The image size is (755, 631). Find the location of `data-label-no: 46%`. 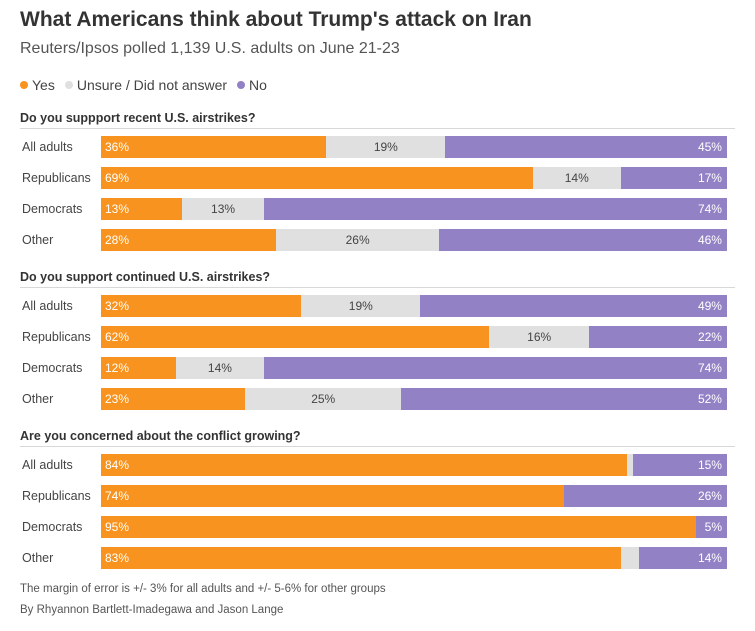

data-label-no: 46% is located at coordinates (709, 240).